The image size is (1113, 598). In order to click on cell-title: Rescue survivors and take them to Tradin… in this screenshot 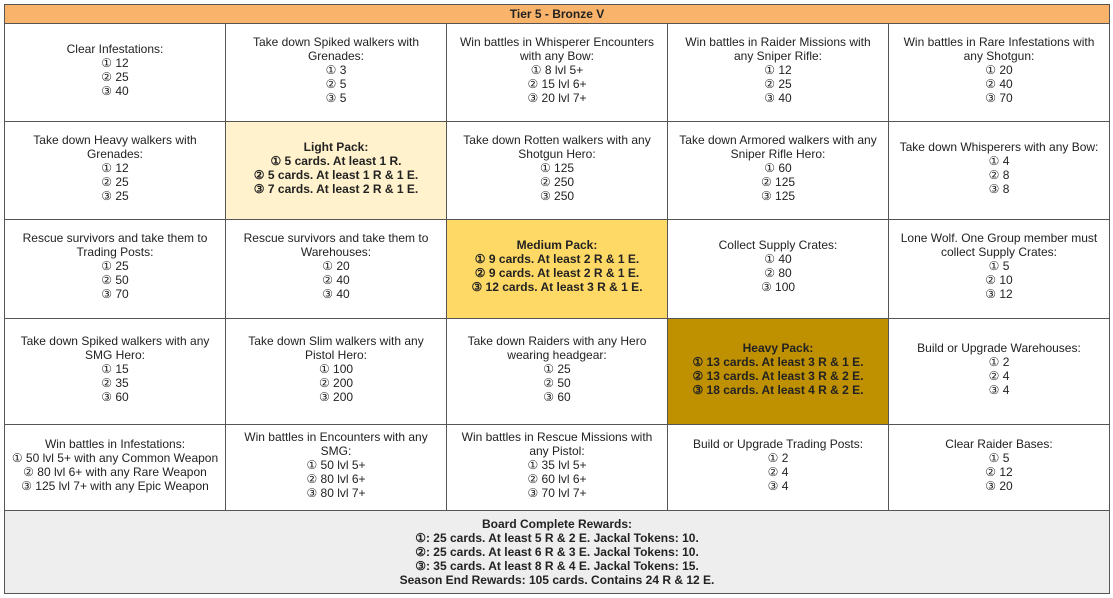, I will do `click(115, 245)`.